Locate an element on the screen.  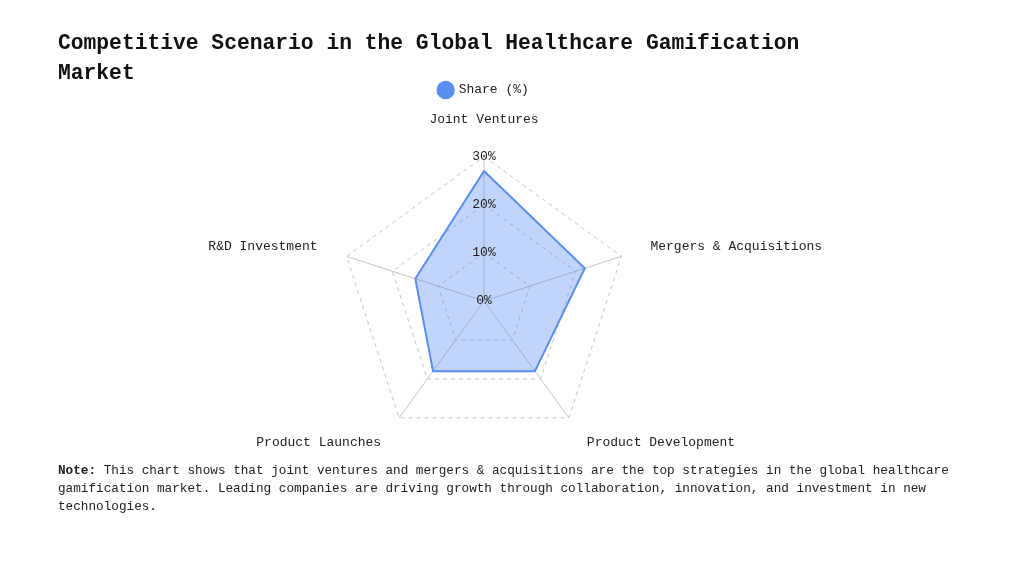
y-tick-label: 30% is located at coordinates (484, 156).